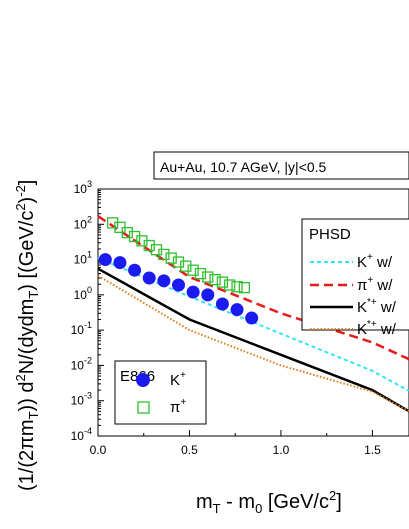 The width and height of the screenshot is (409, 529). Describe the element at coordinates (160, 392) in the screenshot. I see `legend-e866: E866 K+ π+` at that location.